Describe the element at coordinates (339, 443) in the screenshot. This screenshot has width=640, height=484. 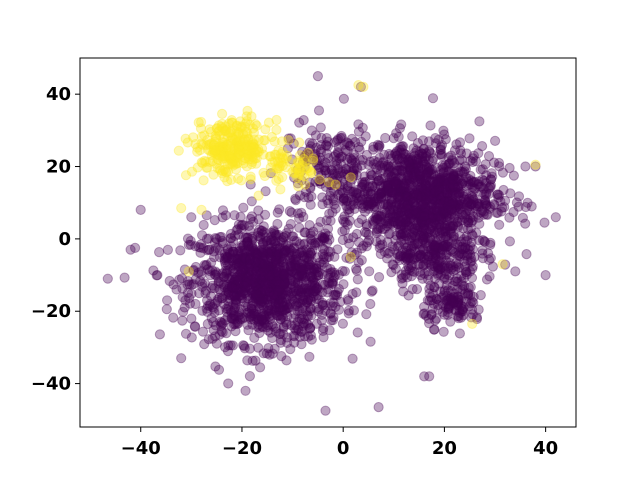
I see `x-axis: −40 −20 0 20 40` at that location.